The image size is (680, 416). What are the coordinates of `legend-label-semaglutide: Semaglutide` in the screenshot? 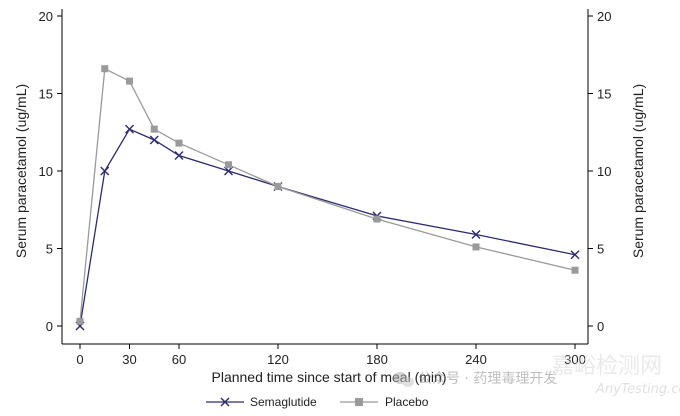 It's located at (283, 402).